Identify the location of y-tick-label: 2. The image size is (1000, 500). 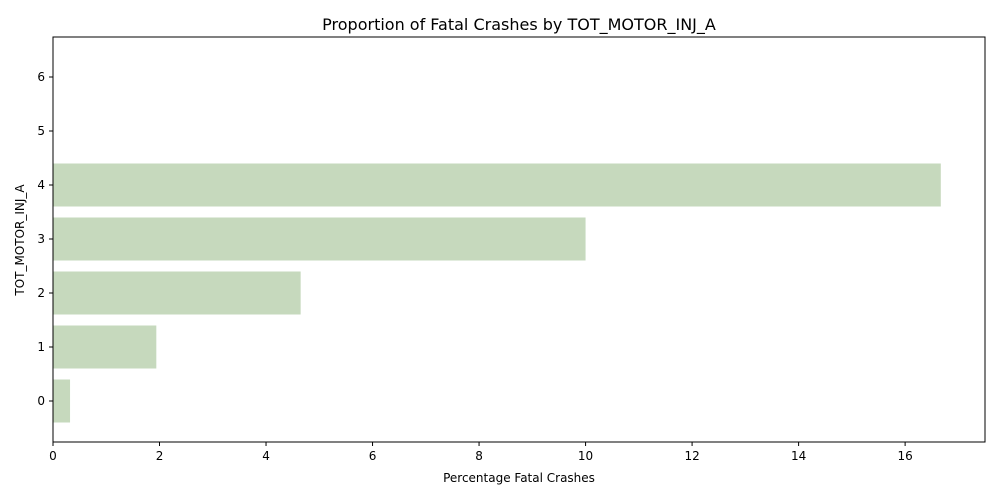
(41, 293).